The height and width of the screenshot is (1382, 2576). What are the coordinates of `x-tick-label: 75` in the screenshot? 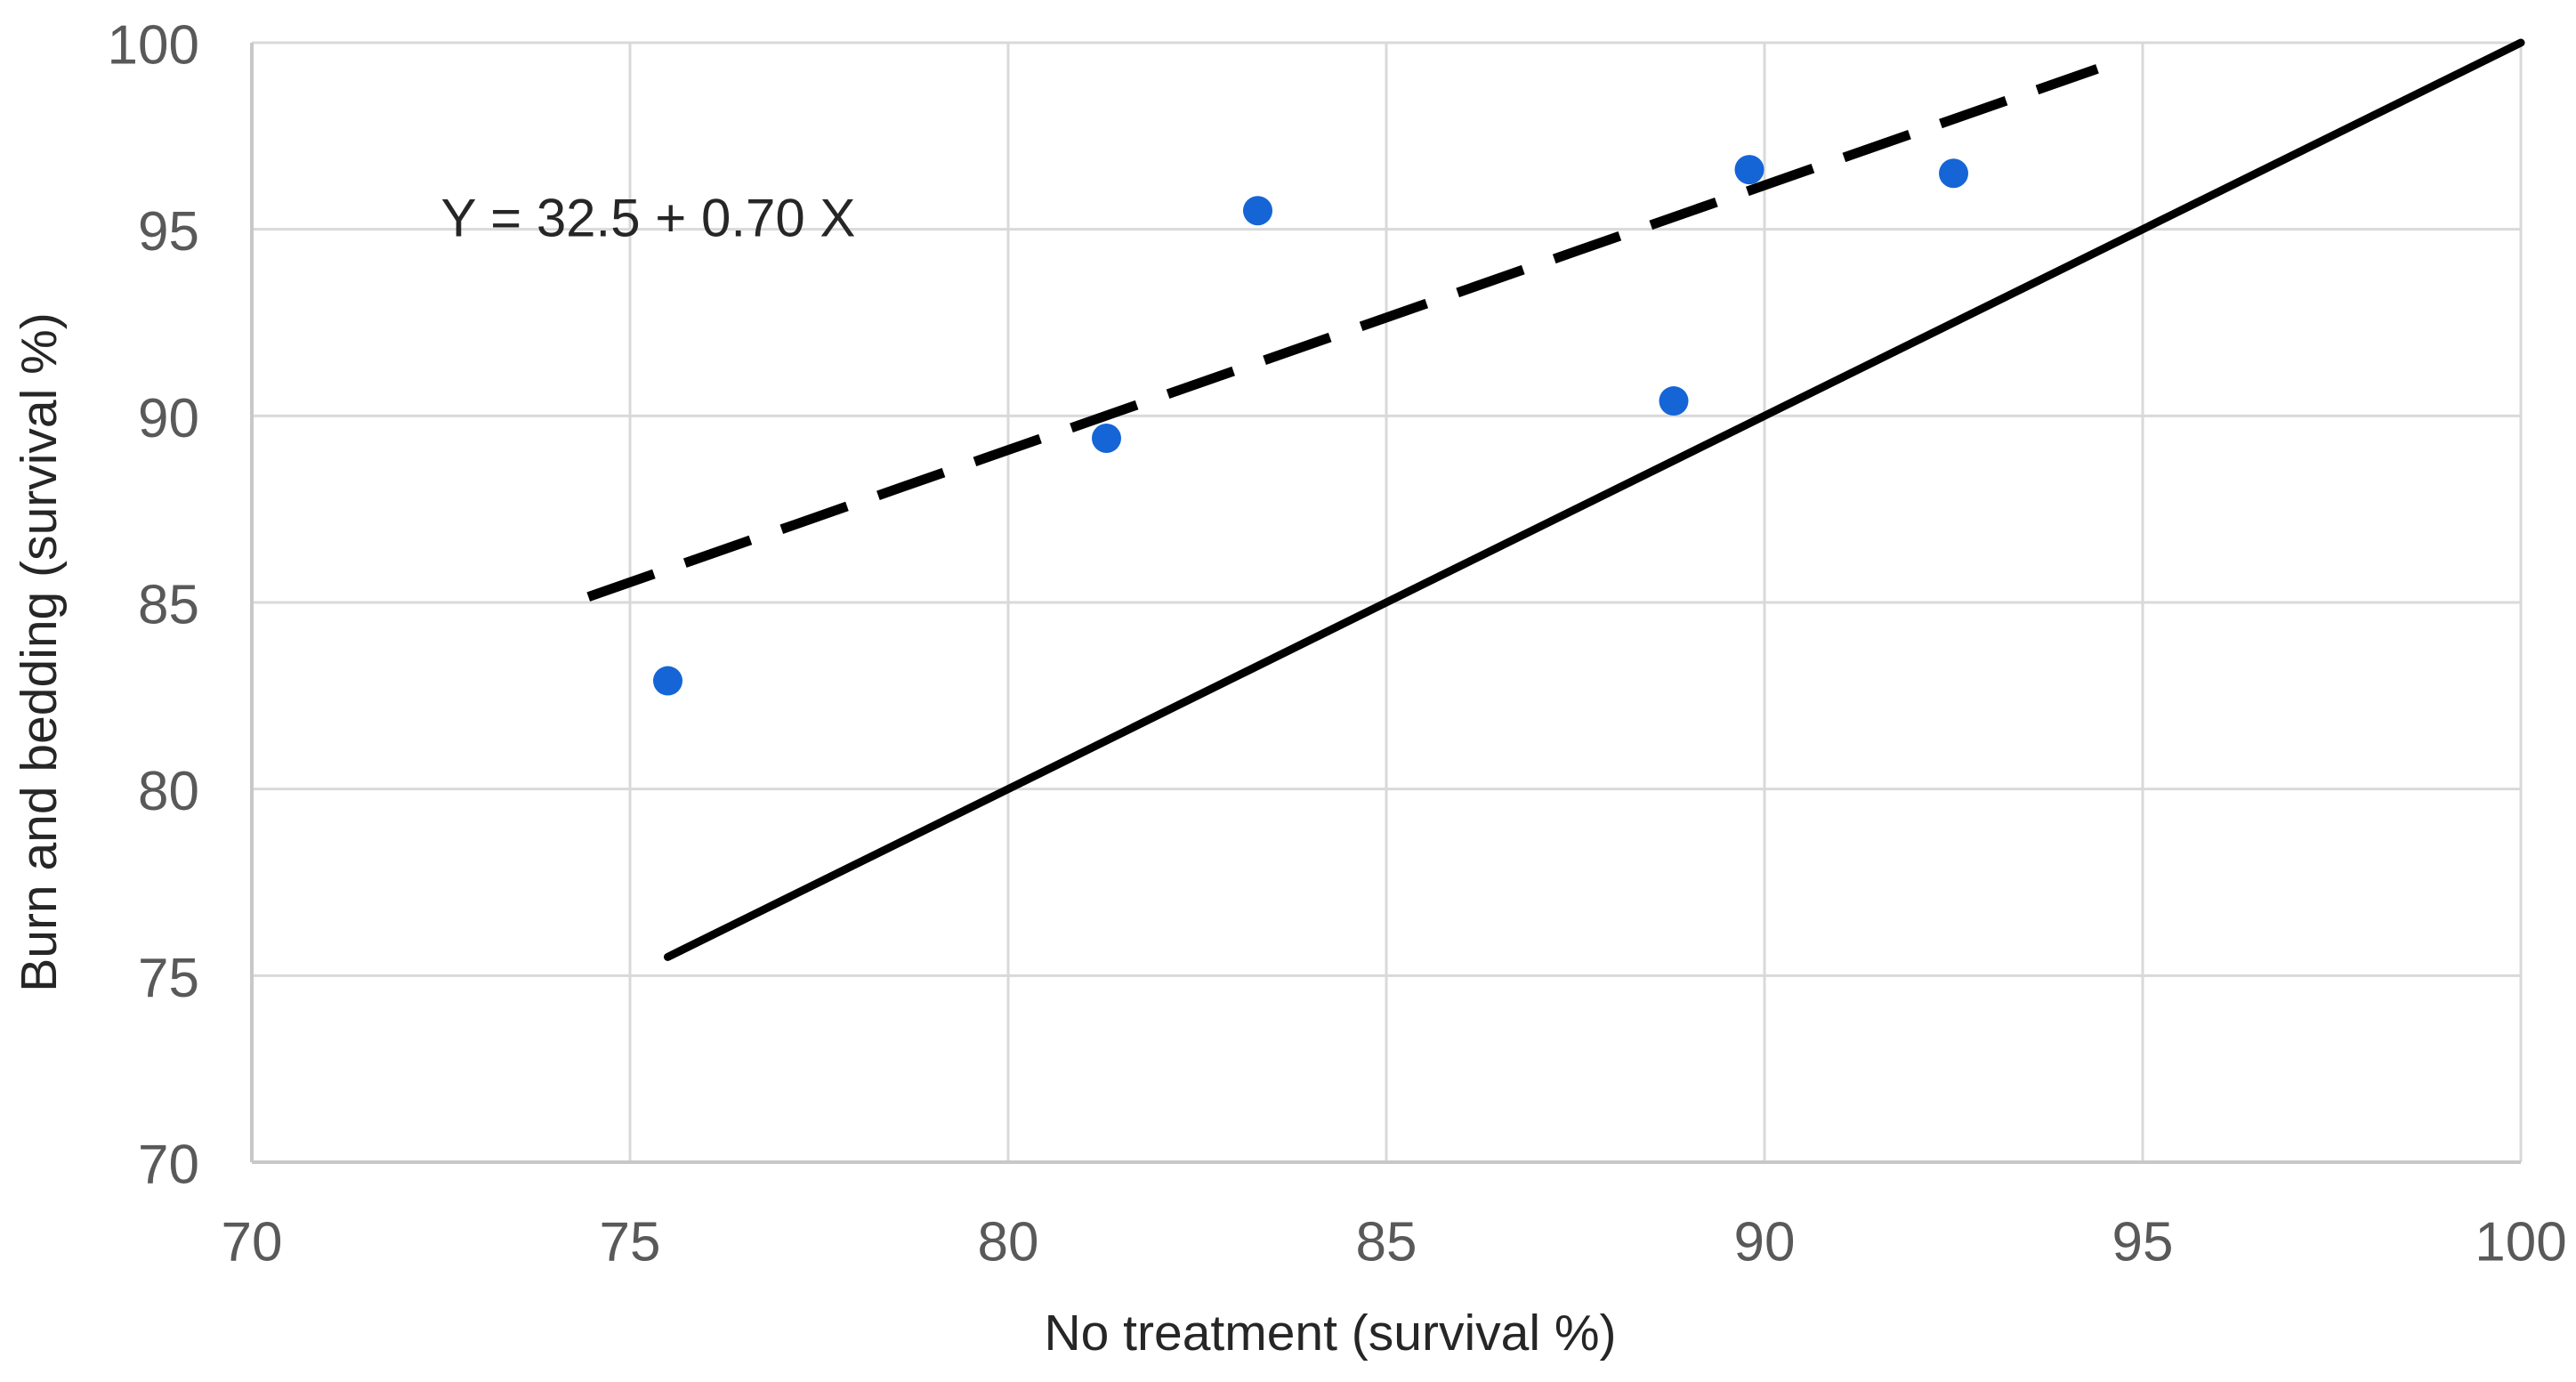 It's located at (630, 1242).